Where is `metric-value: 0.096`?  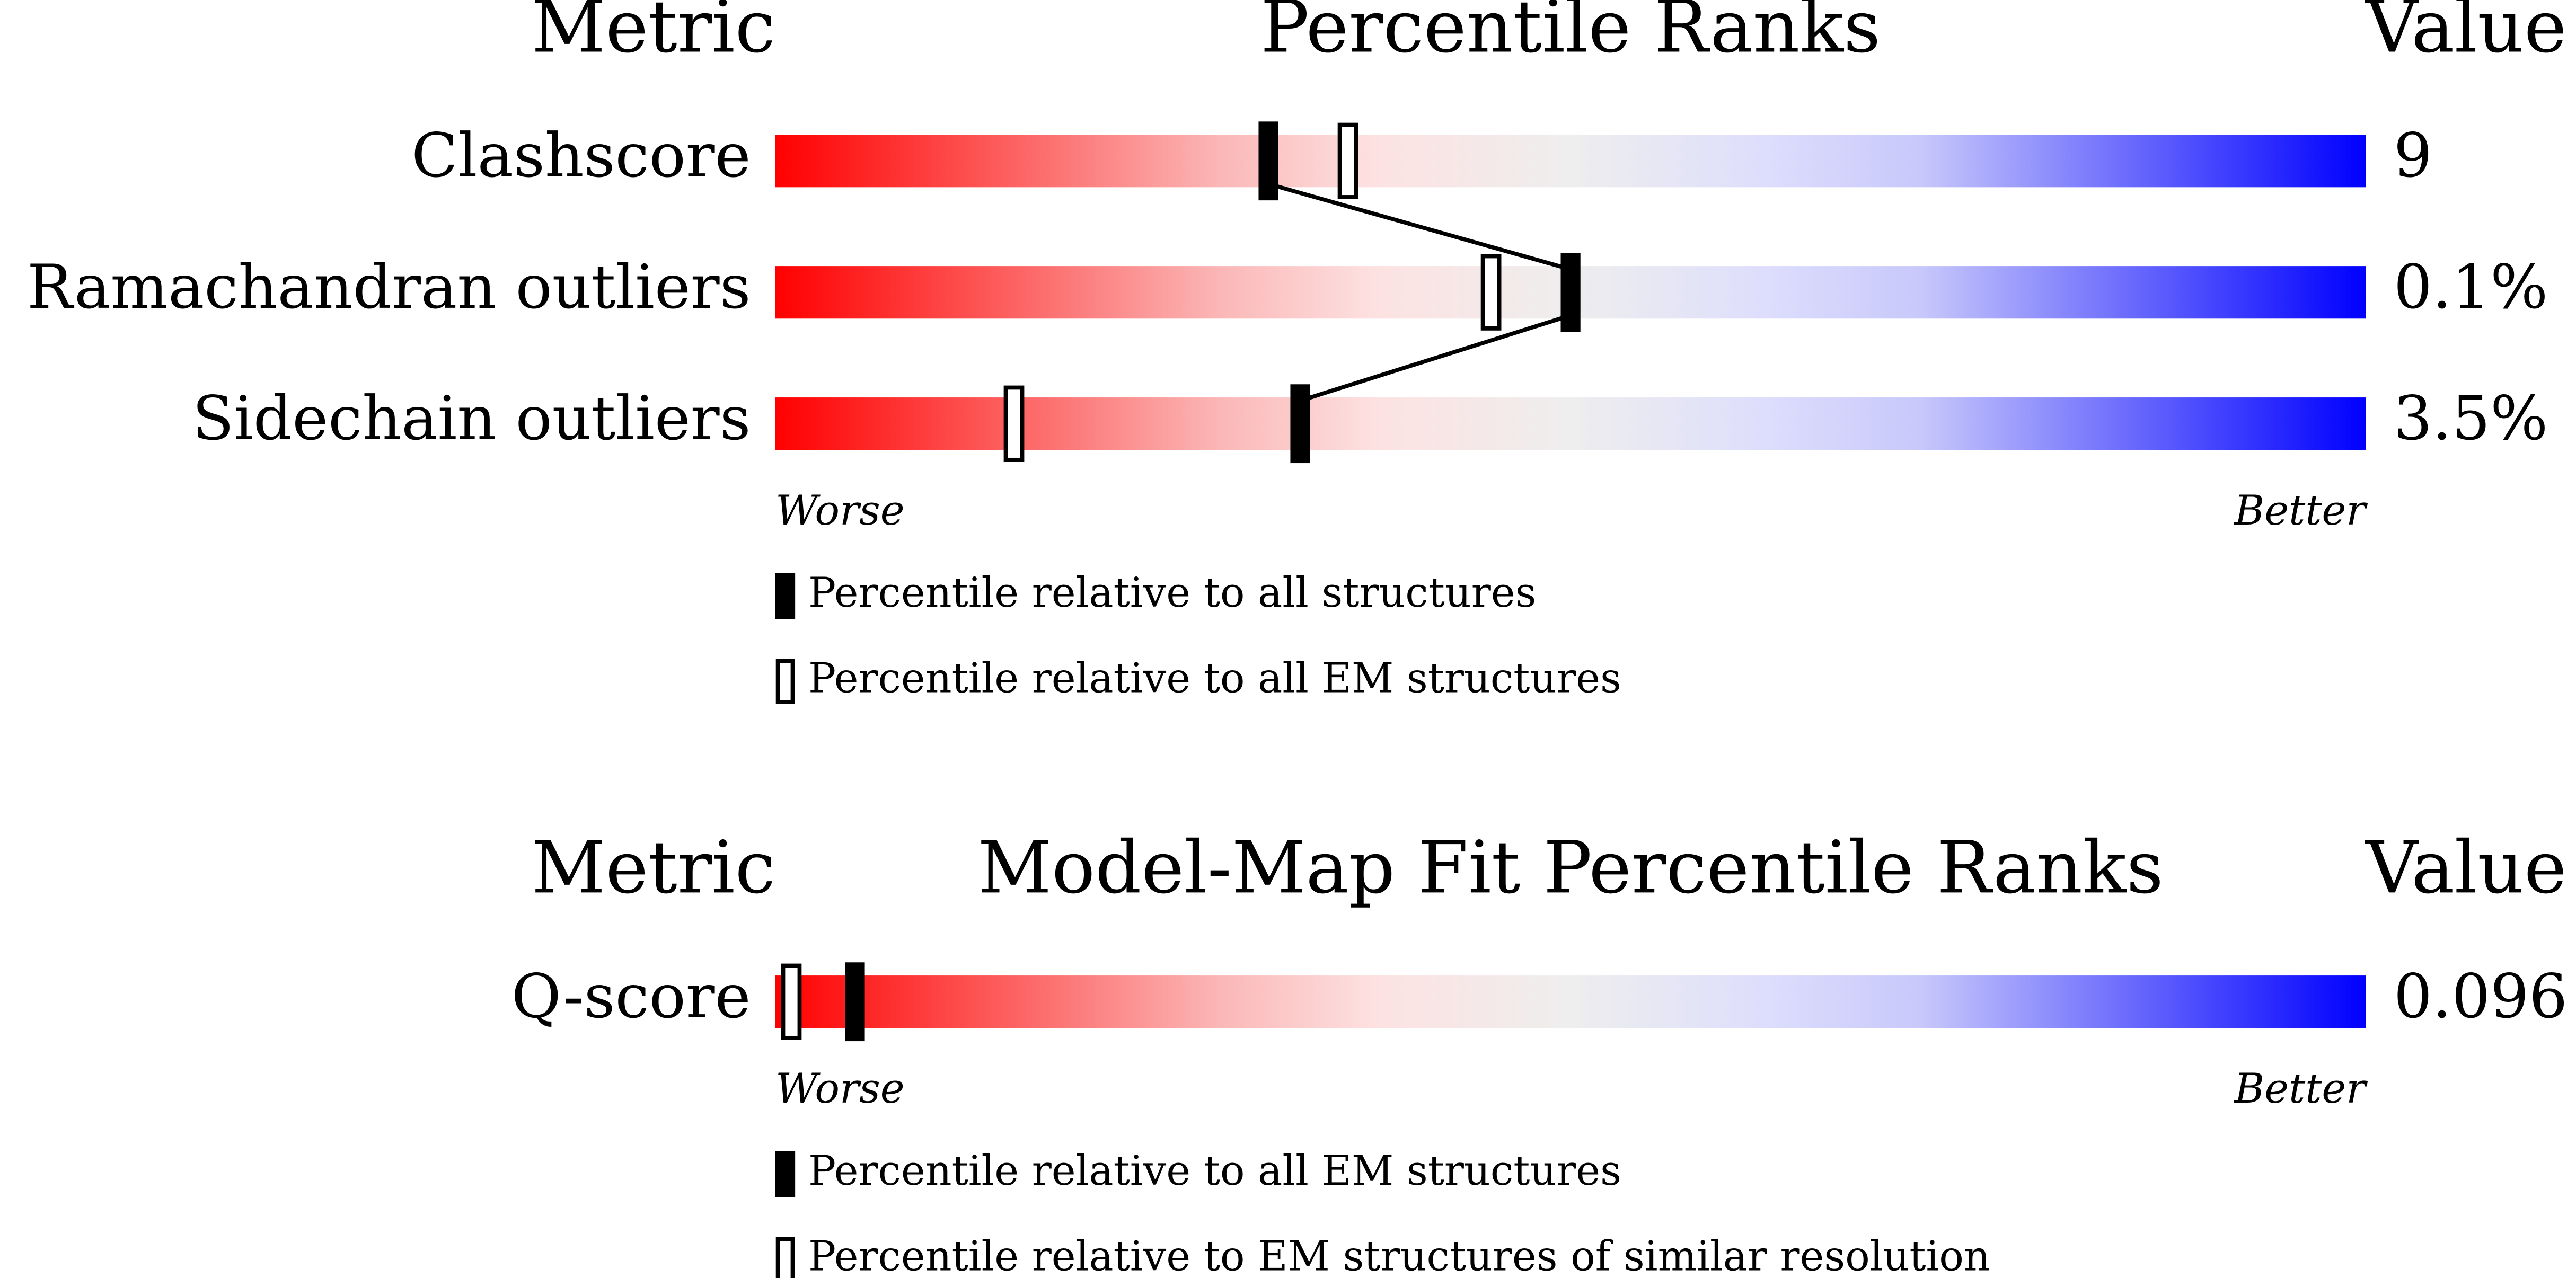
metric-value: 0.096 is located at coordinates (2481, 997).